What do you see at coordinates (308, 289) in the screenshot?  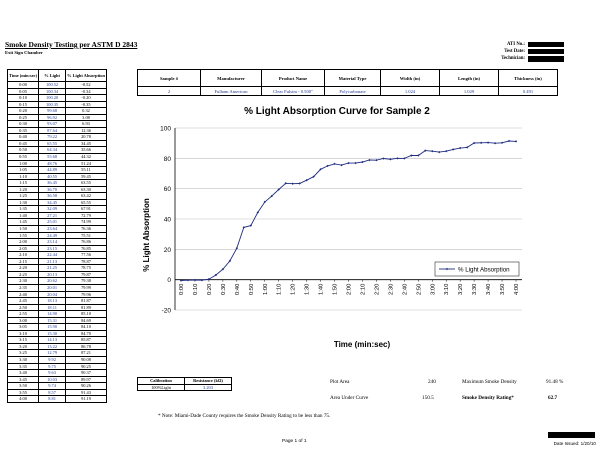 I see `x-tick-label: 1:30` at bounding box center [308, 289].